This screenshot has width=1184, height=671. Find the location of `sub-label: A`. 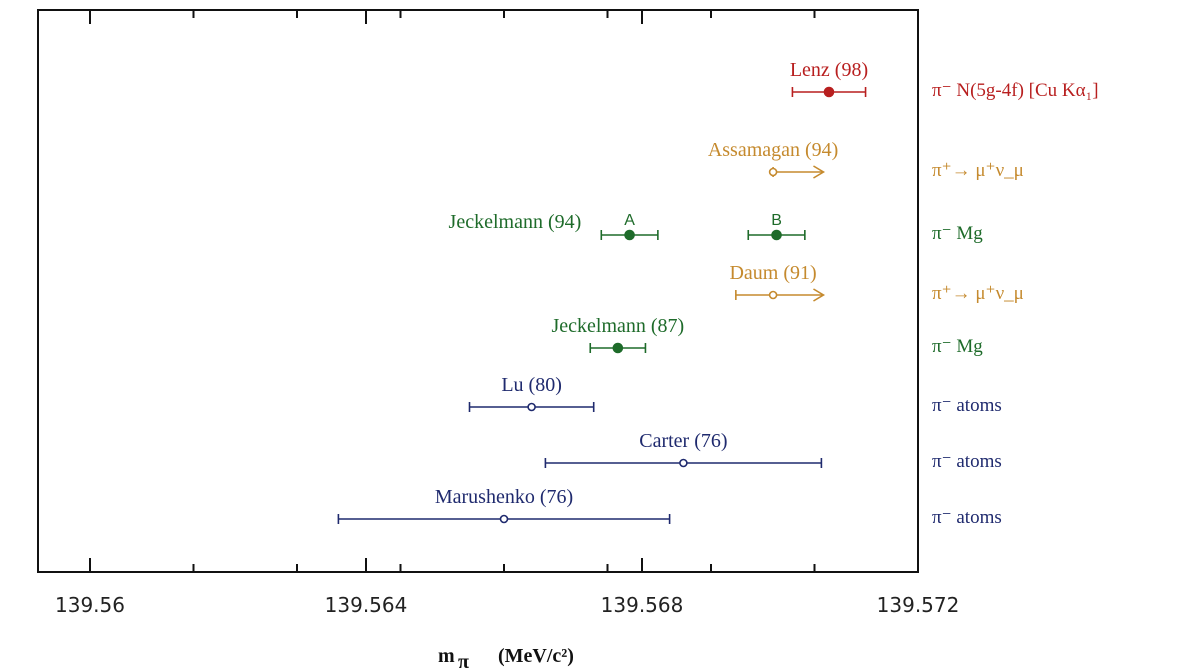

sub-label: A is located at coordinates (629, 220).